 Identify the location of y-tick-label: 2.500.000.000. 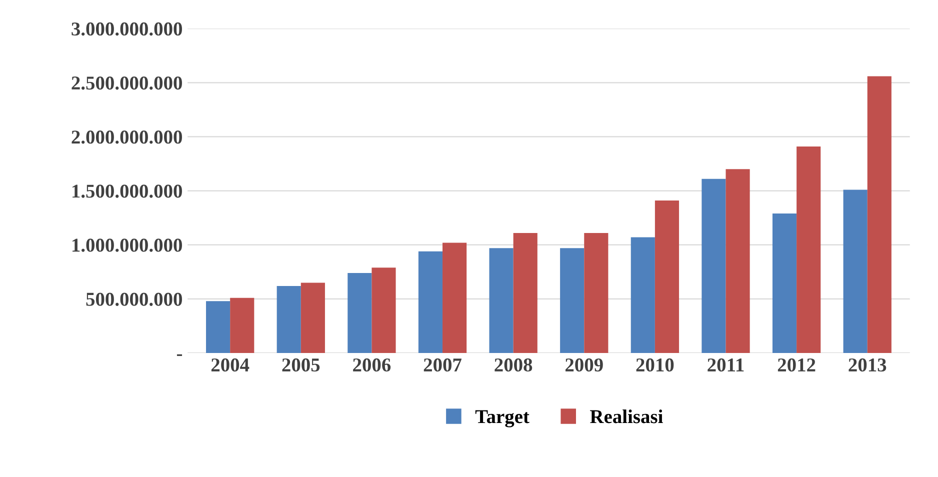
(127, 83).